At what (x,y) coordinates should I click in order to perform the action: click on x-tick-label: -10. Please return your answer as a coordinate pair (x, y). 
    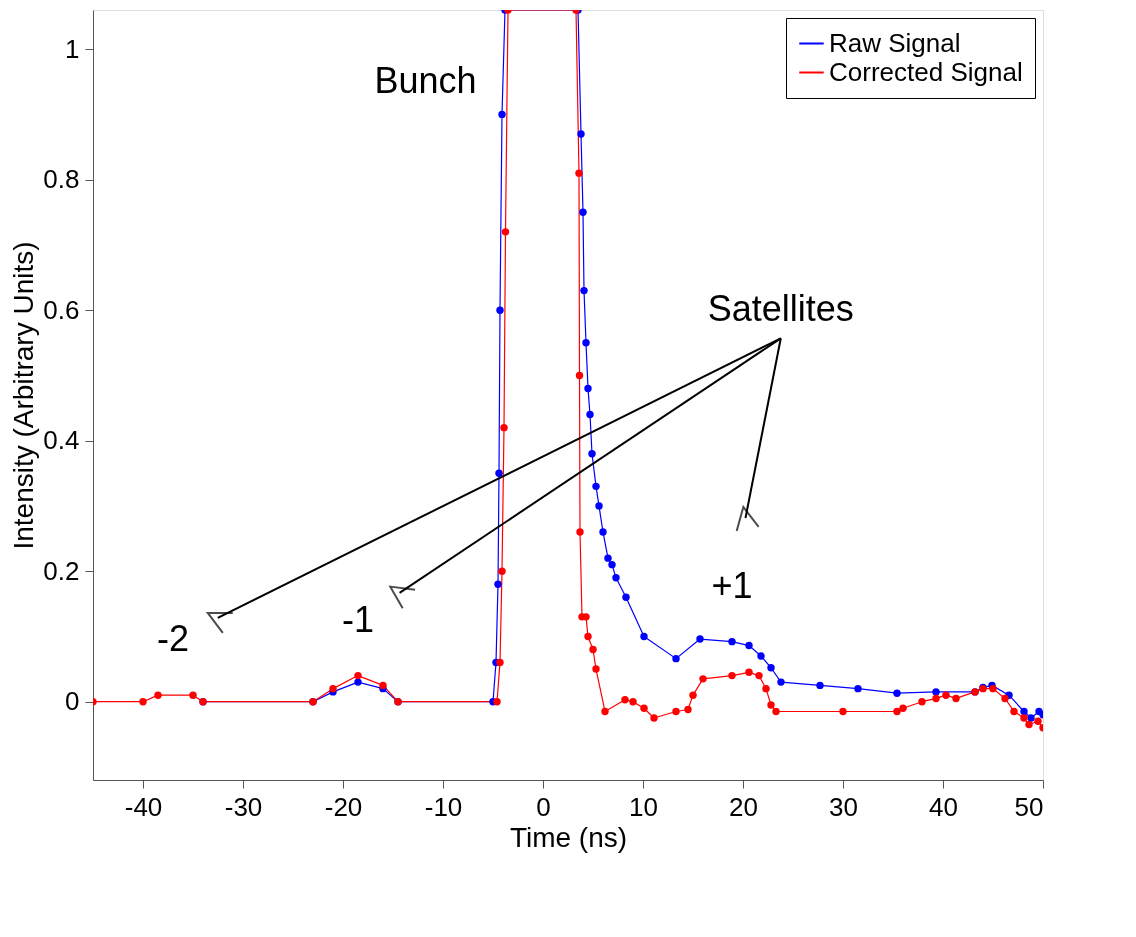
    Looking at the image, I should click on (443, 806).